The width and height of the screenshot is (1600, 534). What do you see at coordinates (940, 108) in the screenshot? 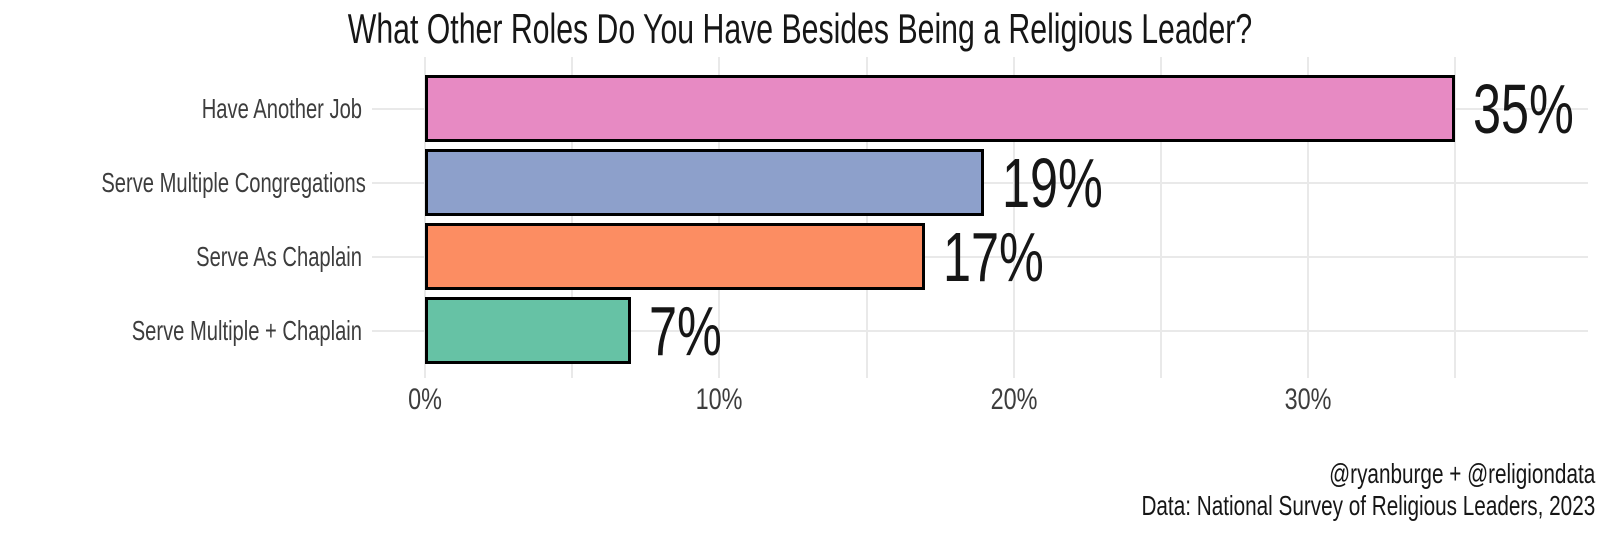
I see `bar-have-another-job` at bounding box center [940, 108].